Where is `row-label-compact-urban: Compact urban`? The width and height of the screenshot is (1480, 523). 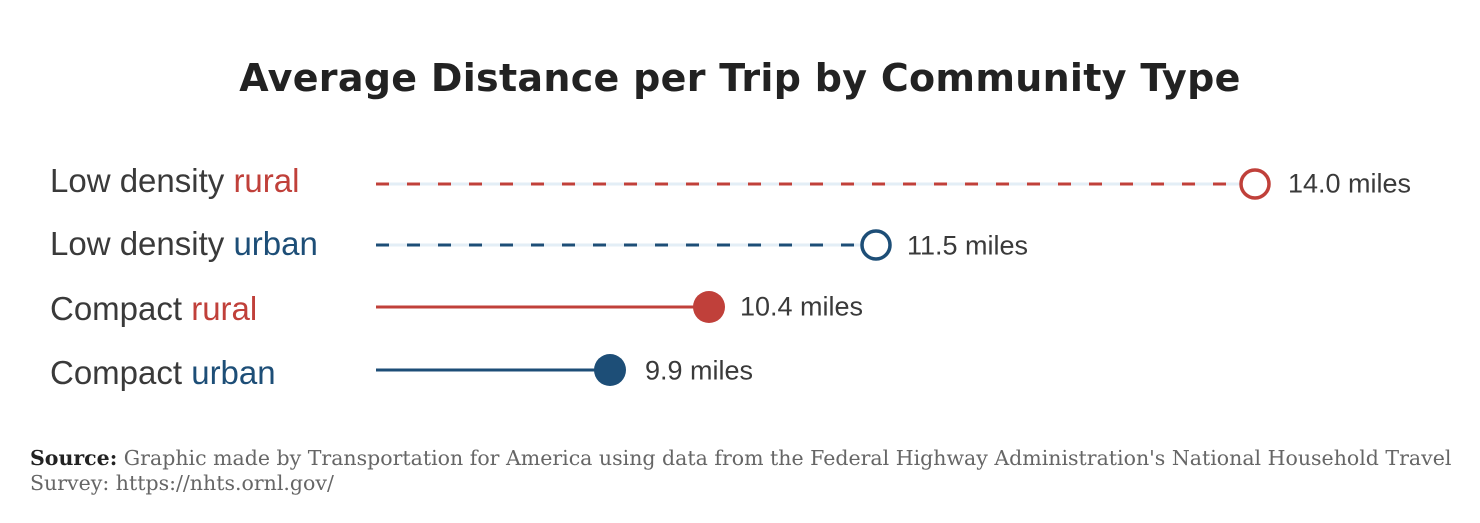 row-label-compact-urban: Compact urban is located at coordinates (163, 373).